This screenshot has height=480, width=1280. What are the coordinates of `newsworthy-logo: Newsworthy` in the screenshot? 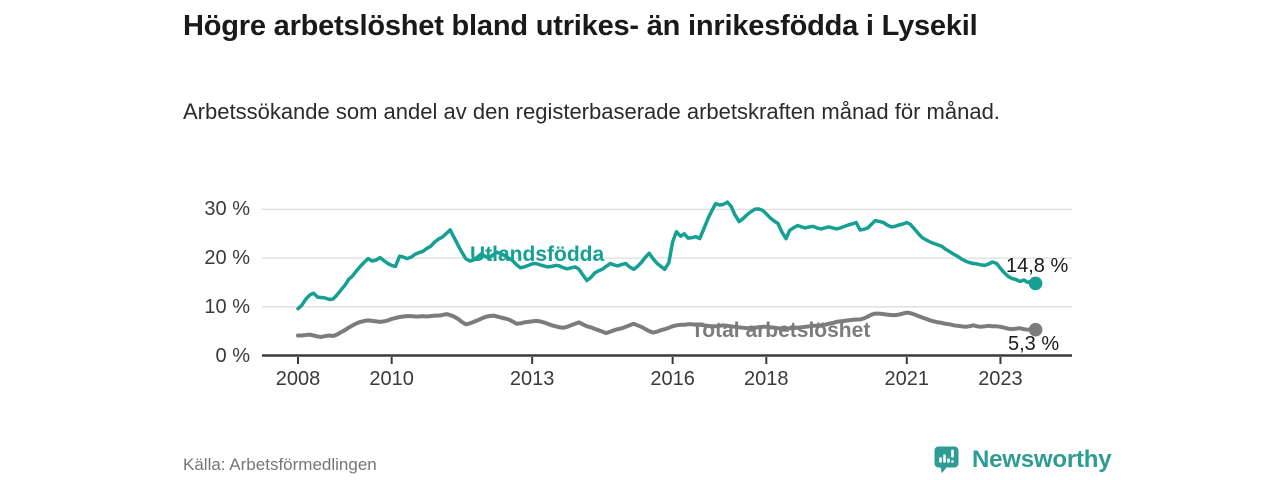 It's located at (1022, 460).